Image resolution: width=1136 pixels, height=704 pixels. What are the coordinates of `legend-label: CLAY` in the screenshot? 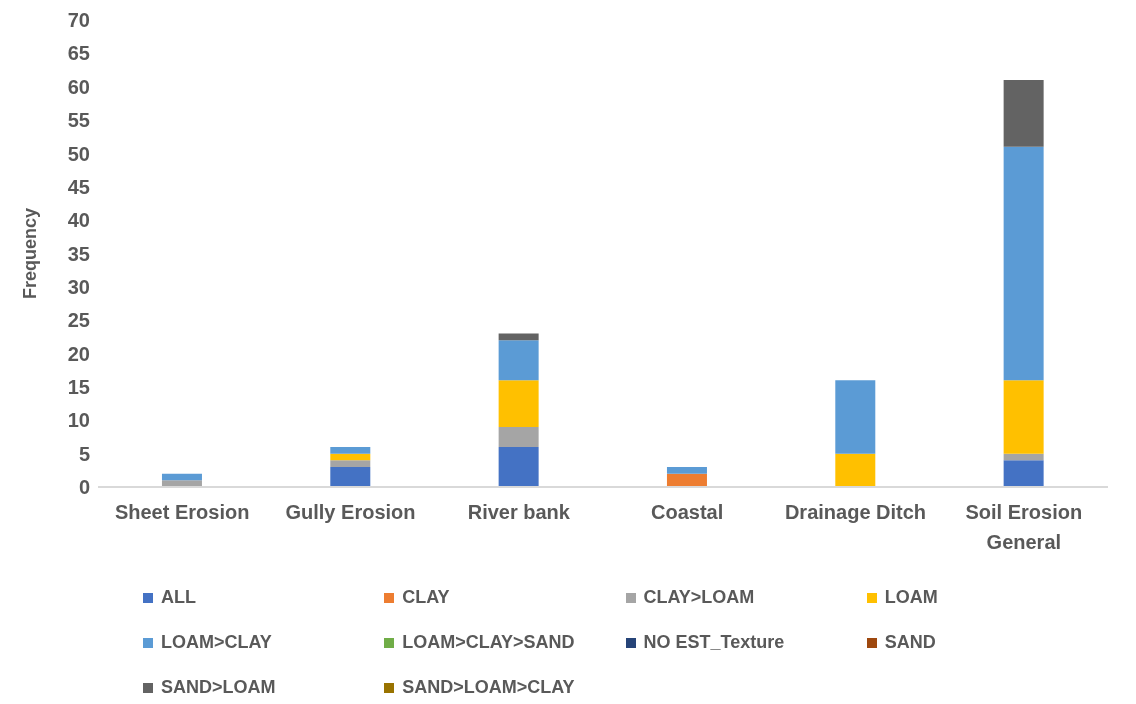 It's located at (426, 597).